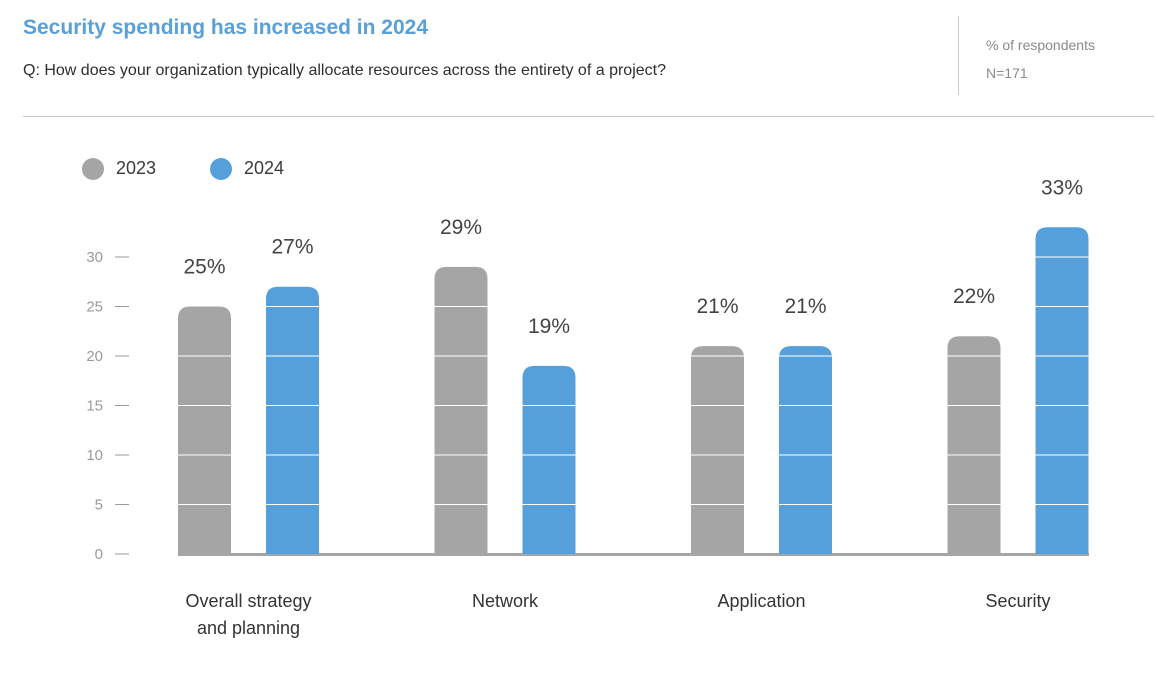 This screenshot has width=1156, height=676. I want to click on data-label-2024: 33%, so click(1062, 187).